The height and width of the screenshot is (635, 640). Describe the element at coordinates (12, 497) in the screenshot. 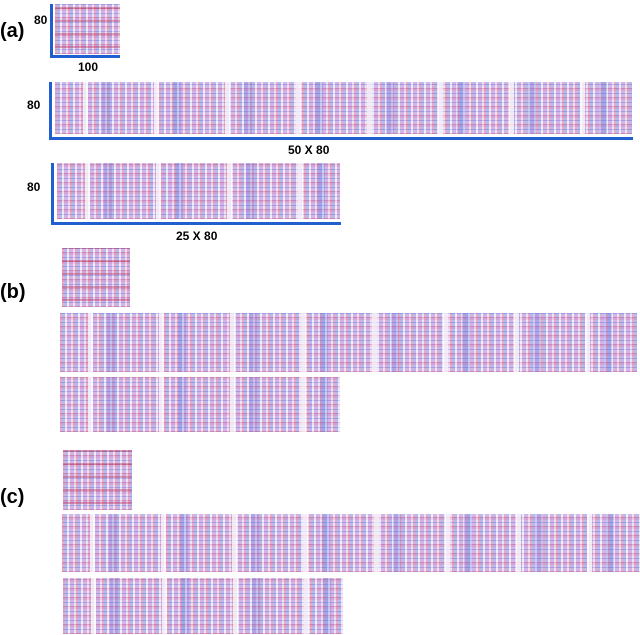

I see `panel-label: (c)` at that location.